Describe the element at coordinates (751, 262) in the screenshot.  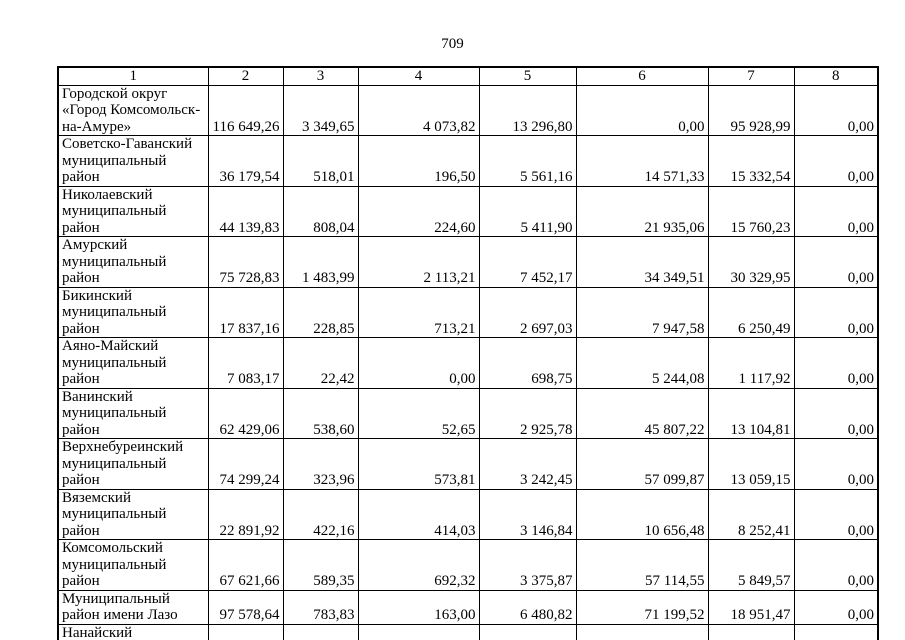
I see `value-cell: 30 329,95` at that location.